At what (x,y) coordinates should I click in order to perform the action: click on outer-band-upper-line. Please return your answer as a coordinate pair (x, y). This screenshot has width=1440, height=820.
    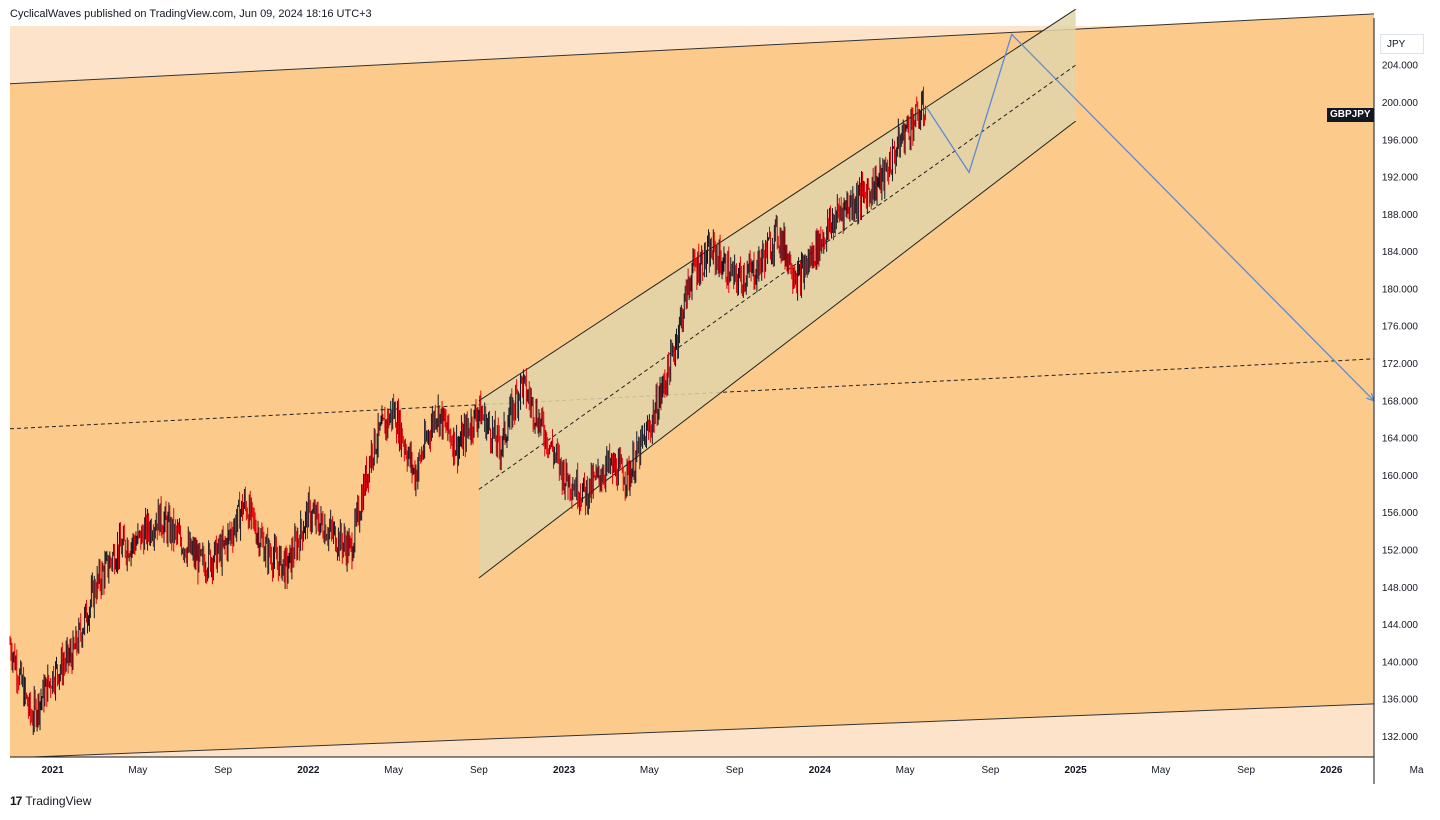
    Looking at the image, I should click on (692, 49).